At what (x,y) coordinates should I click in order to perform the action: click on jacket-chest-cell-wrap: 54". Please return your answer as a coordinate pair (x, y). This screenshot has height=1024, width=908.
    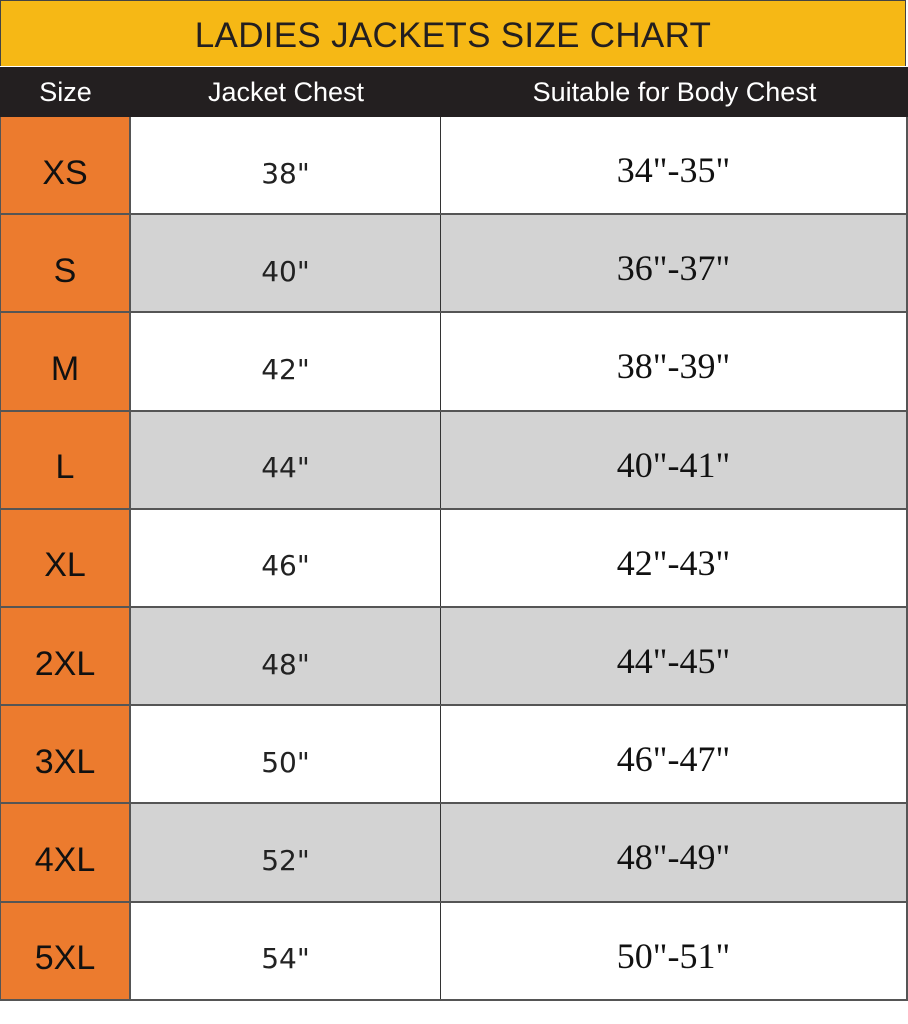
    Looking at the image, I should click on (286, 950).